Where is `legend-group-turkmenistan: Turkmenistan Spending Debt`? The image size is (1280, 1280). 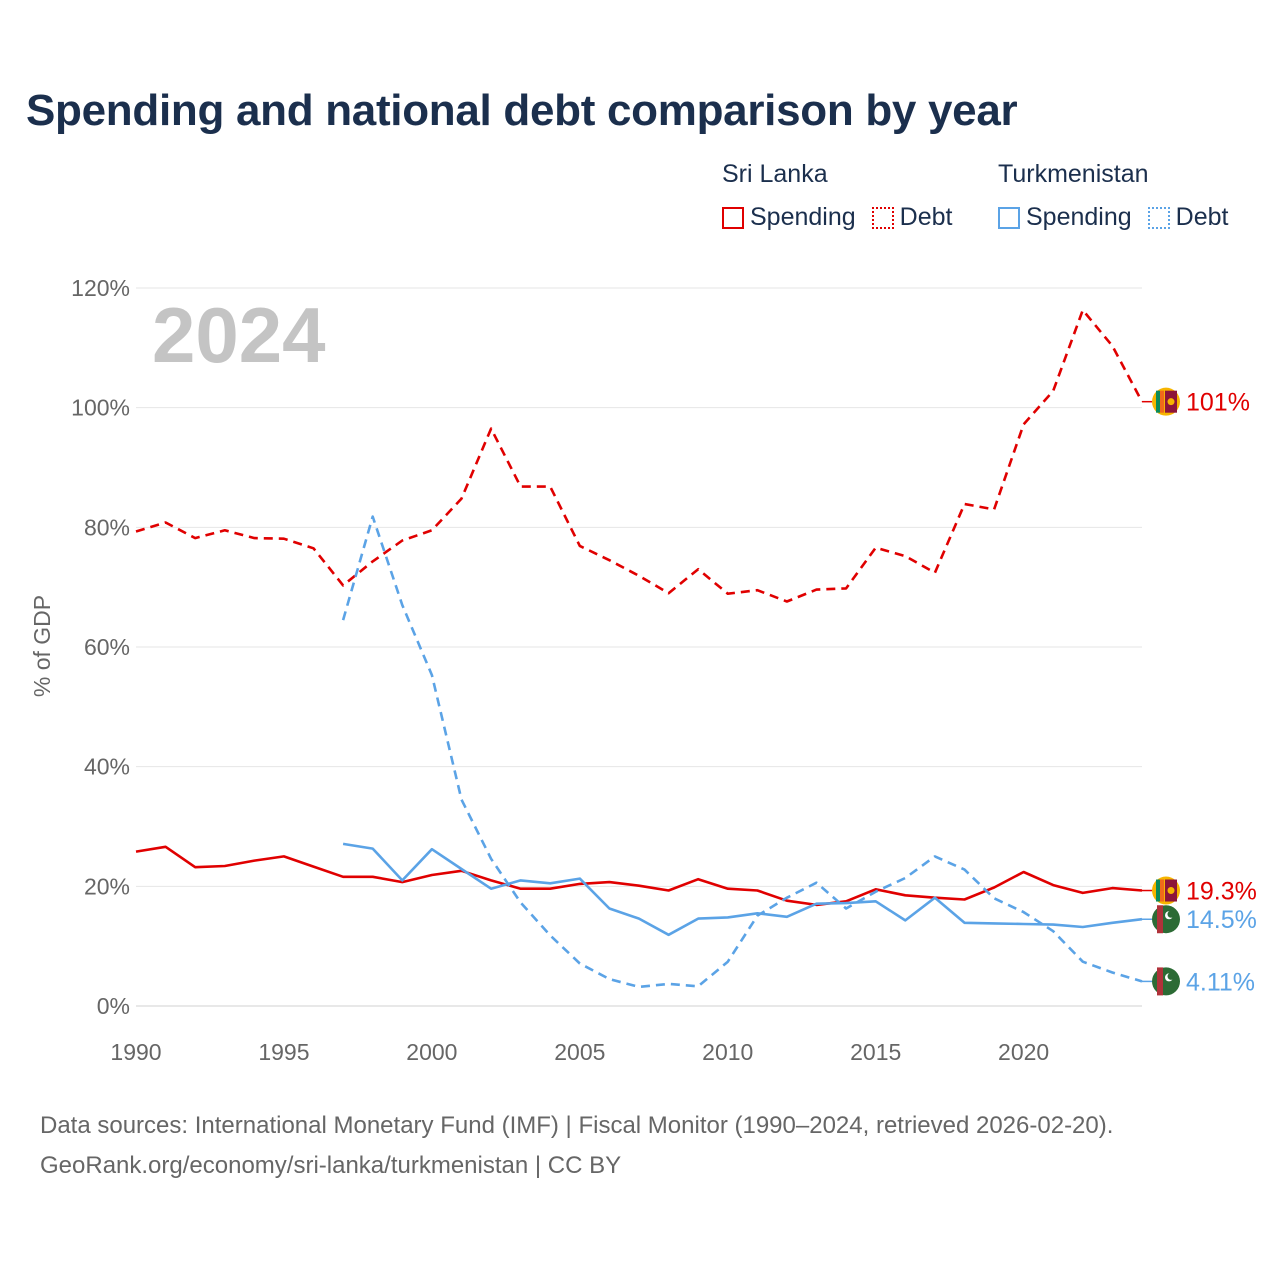
legend-group-turkmenistan: Turkmenistan Spending Debt is located at coordinates (1113, 196).